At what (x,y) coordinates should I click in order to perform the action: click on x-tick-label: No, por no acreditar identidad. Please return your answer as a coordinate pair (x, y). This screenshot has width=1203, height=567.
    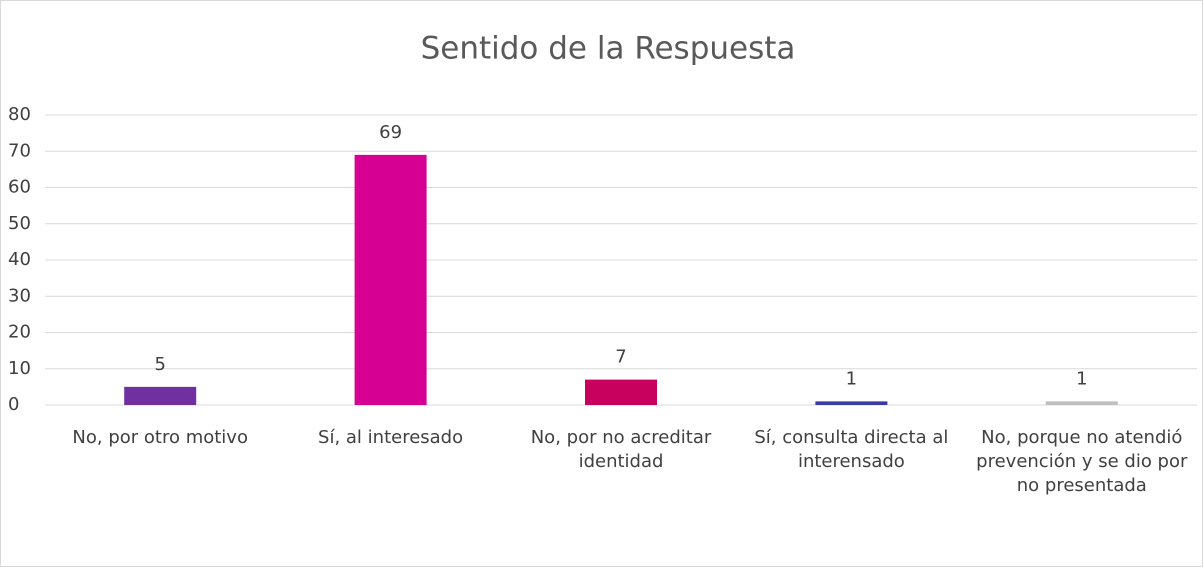
    Looking at the image, I should click on (621, 449).